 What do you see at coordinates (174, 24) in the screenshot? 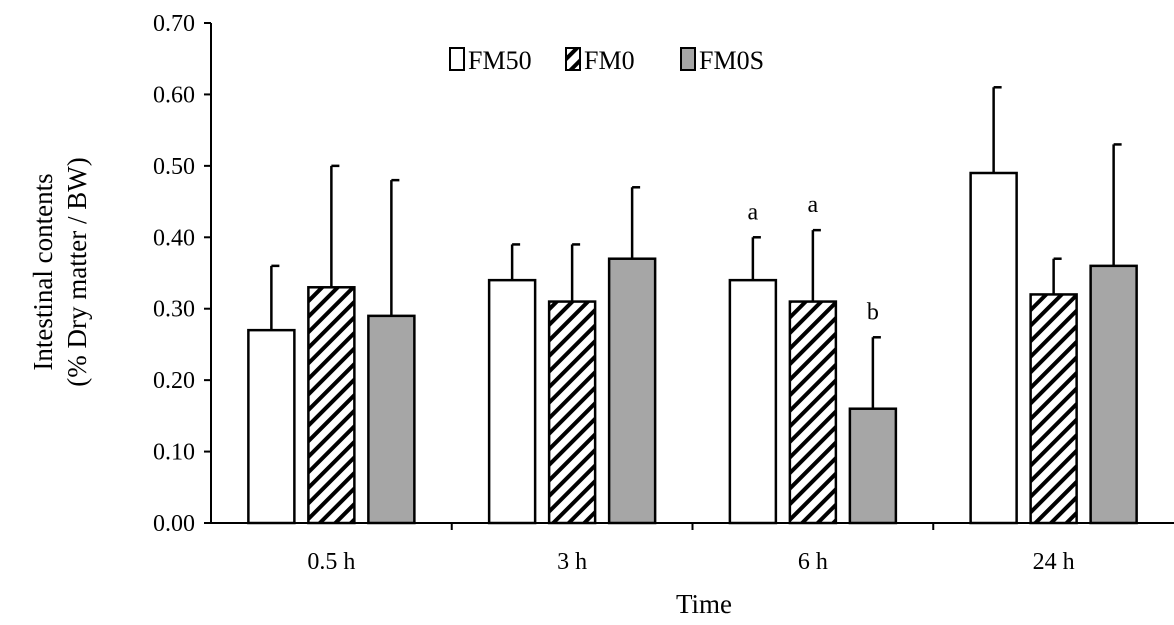
I see `y-tick-label: 0.70` at bounding box center [174, 24].